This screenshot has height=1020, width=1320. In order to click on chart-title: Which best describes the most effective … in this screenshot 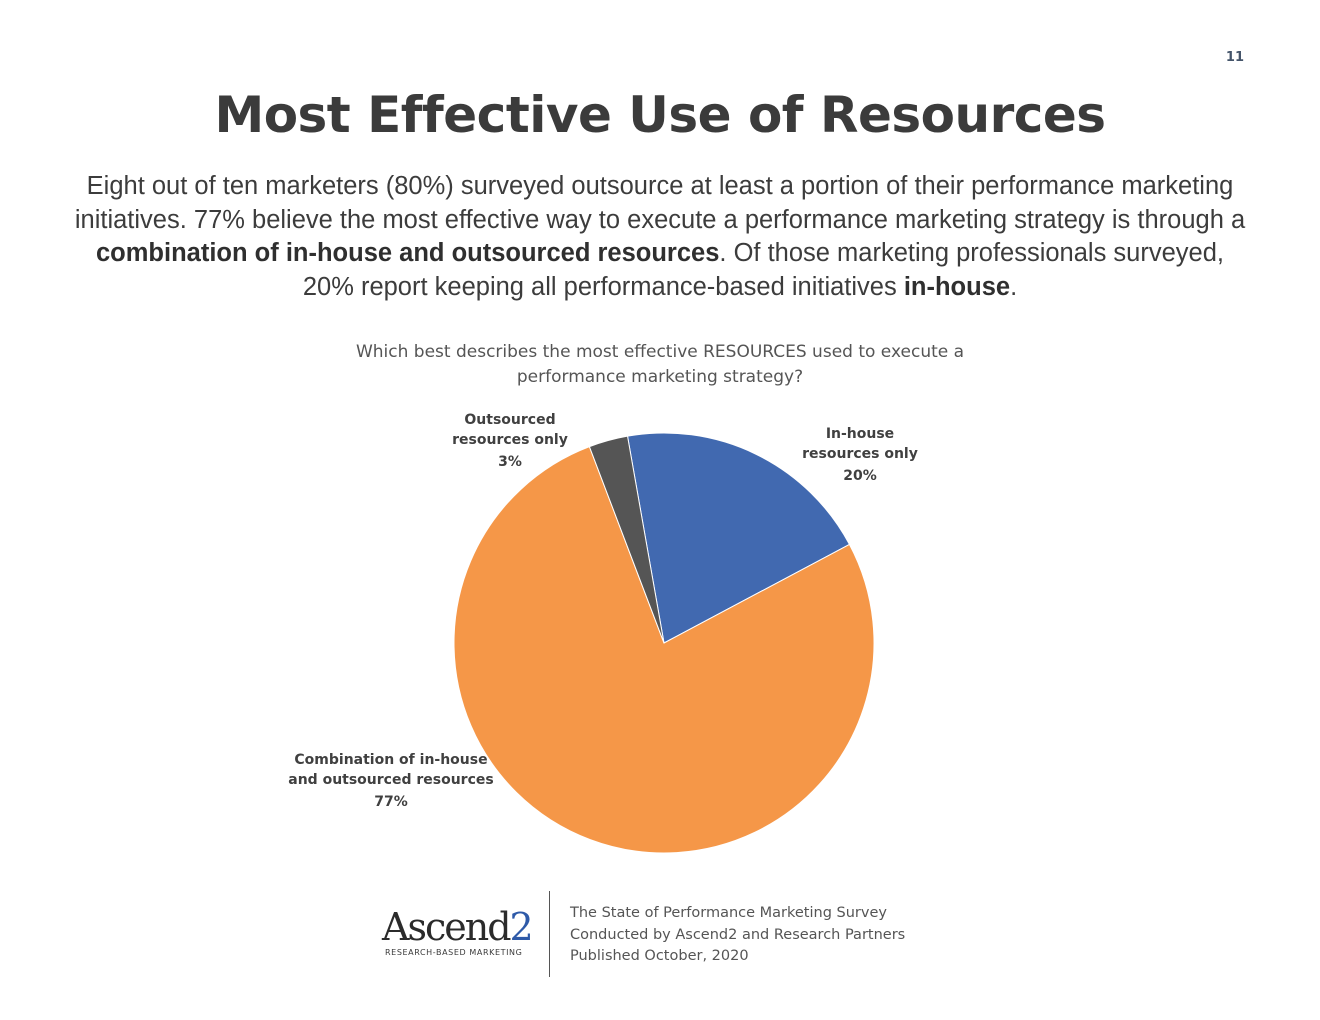, I will do `click(660, 364)`.